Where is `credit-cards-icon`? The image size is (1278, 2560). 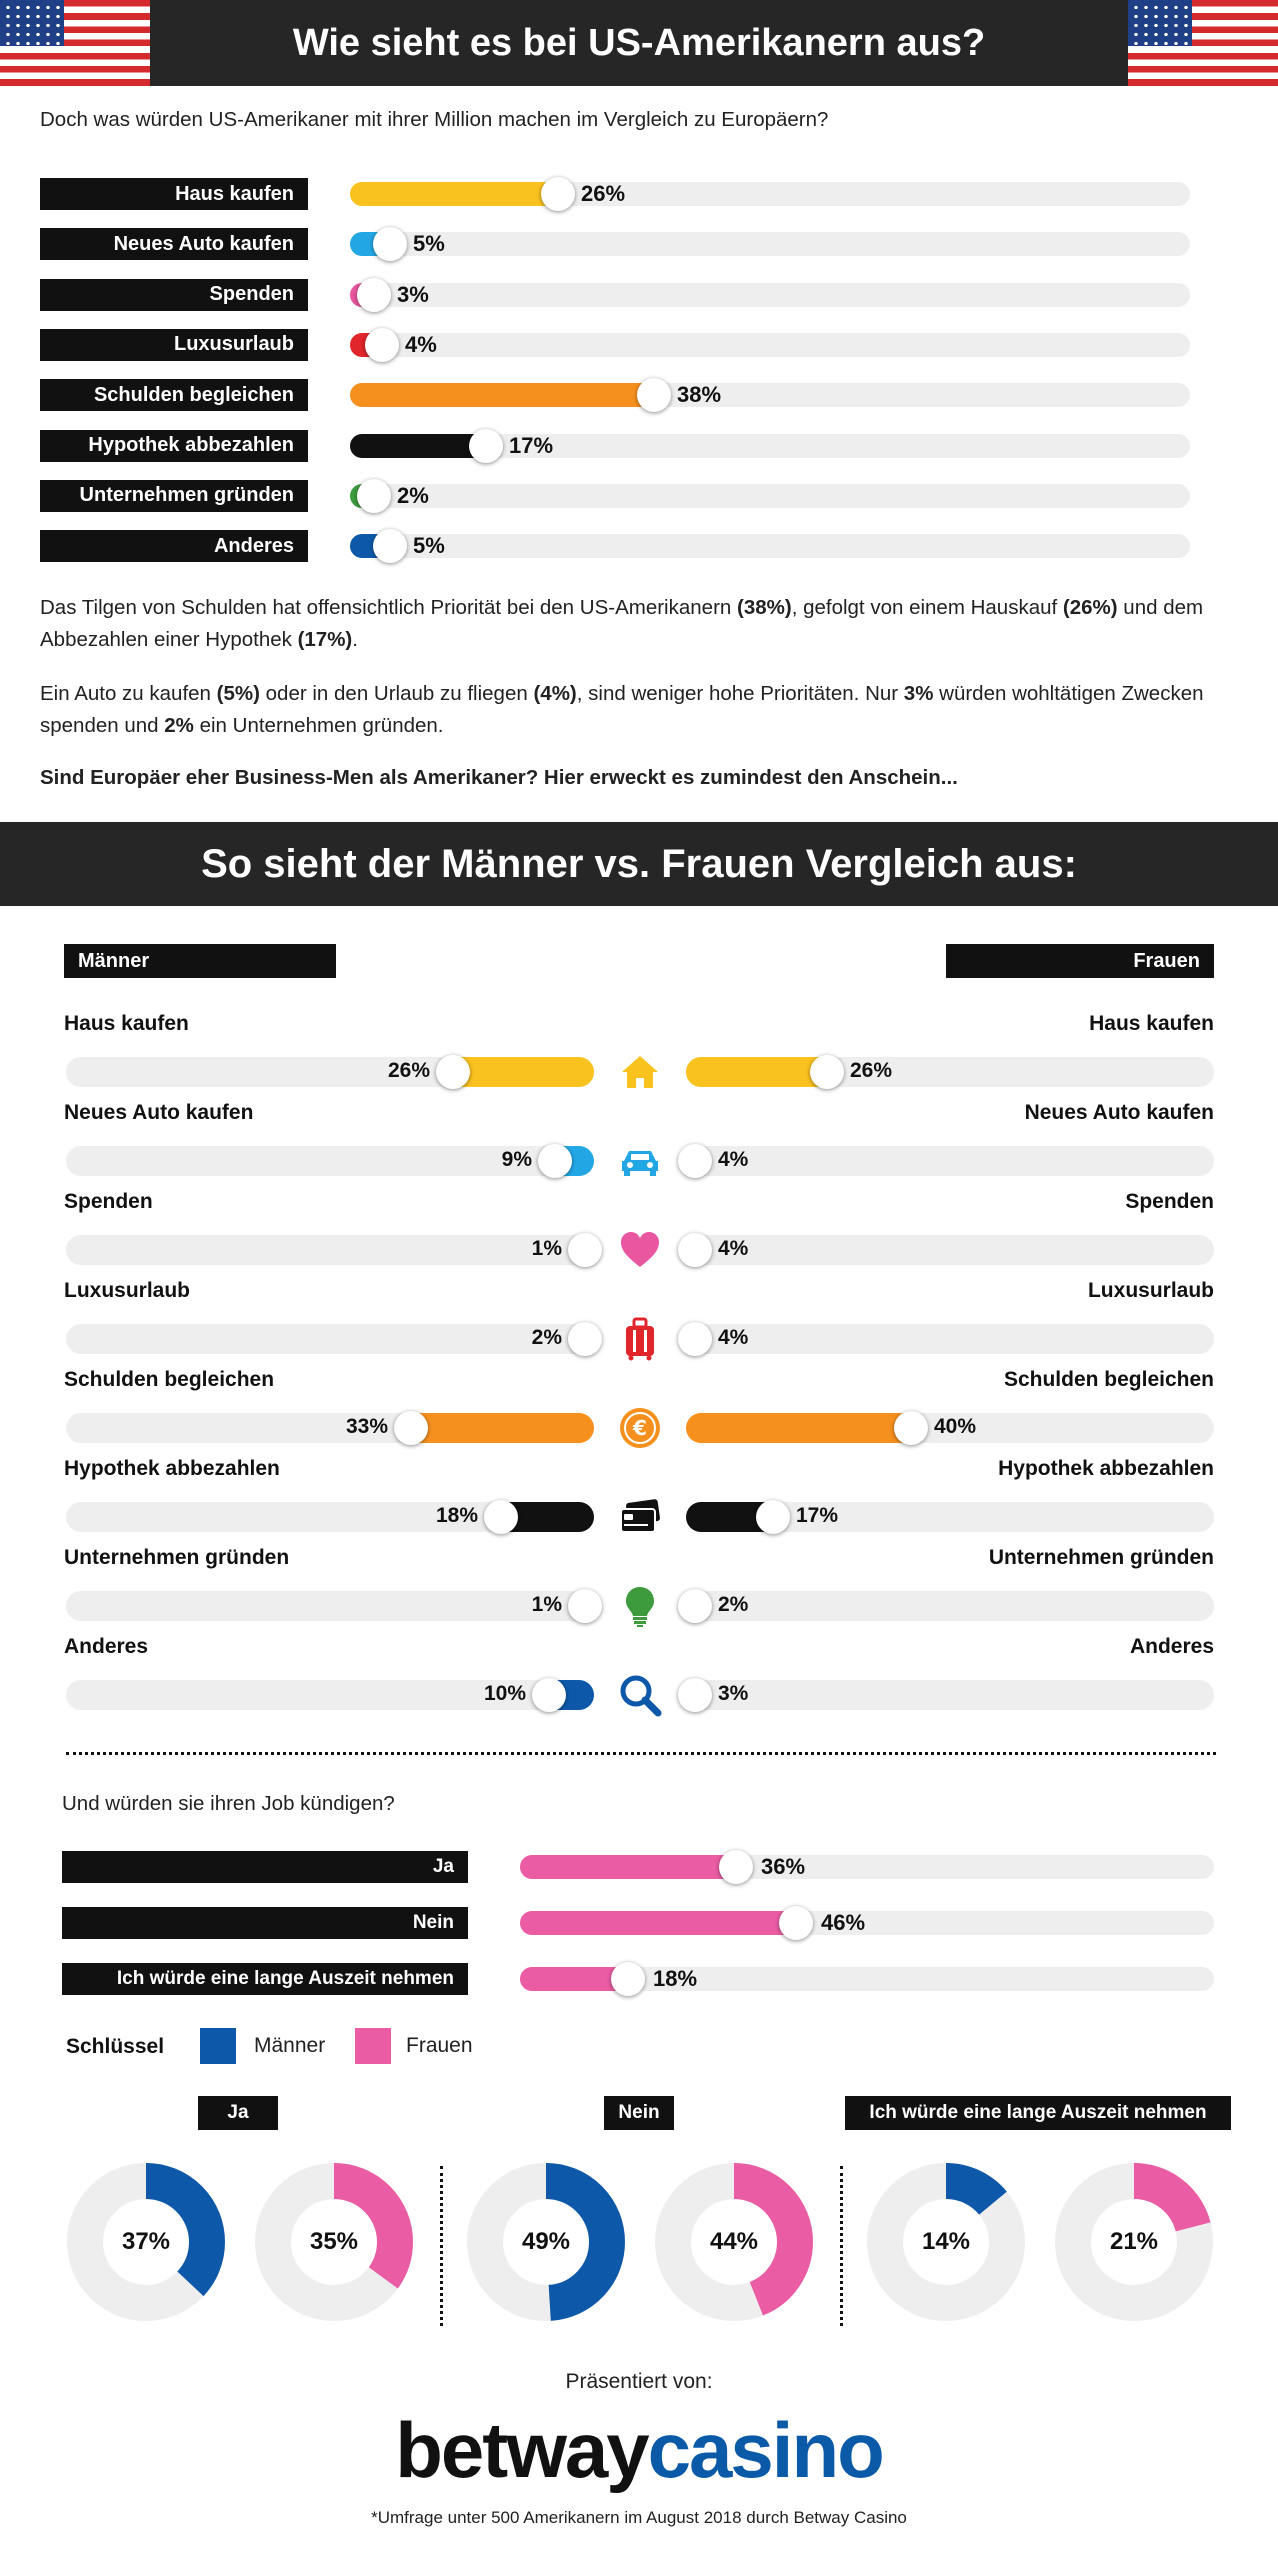 credit-cards-icon is located at coordinates (640, 1517).